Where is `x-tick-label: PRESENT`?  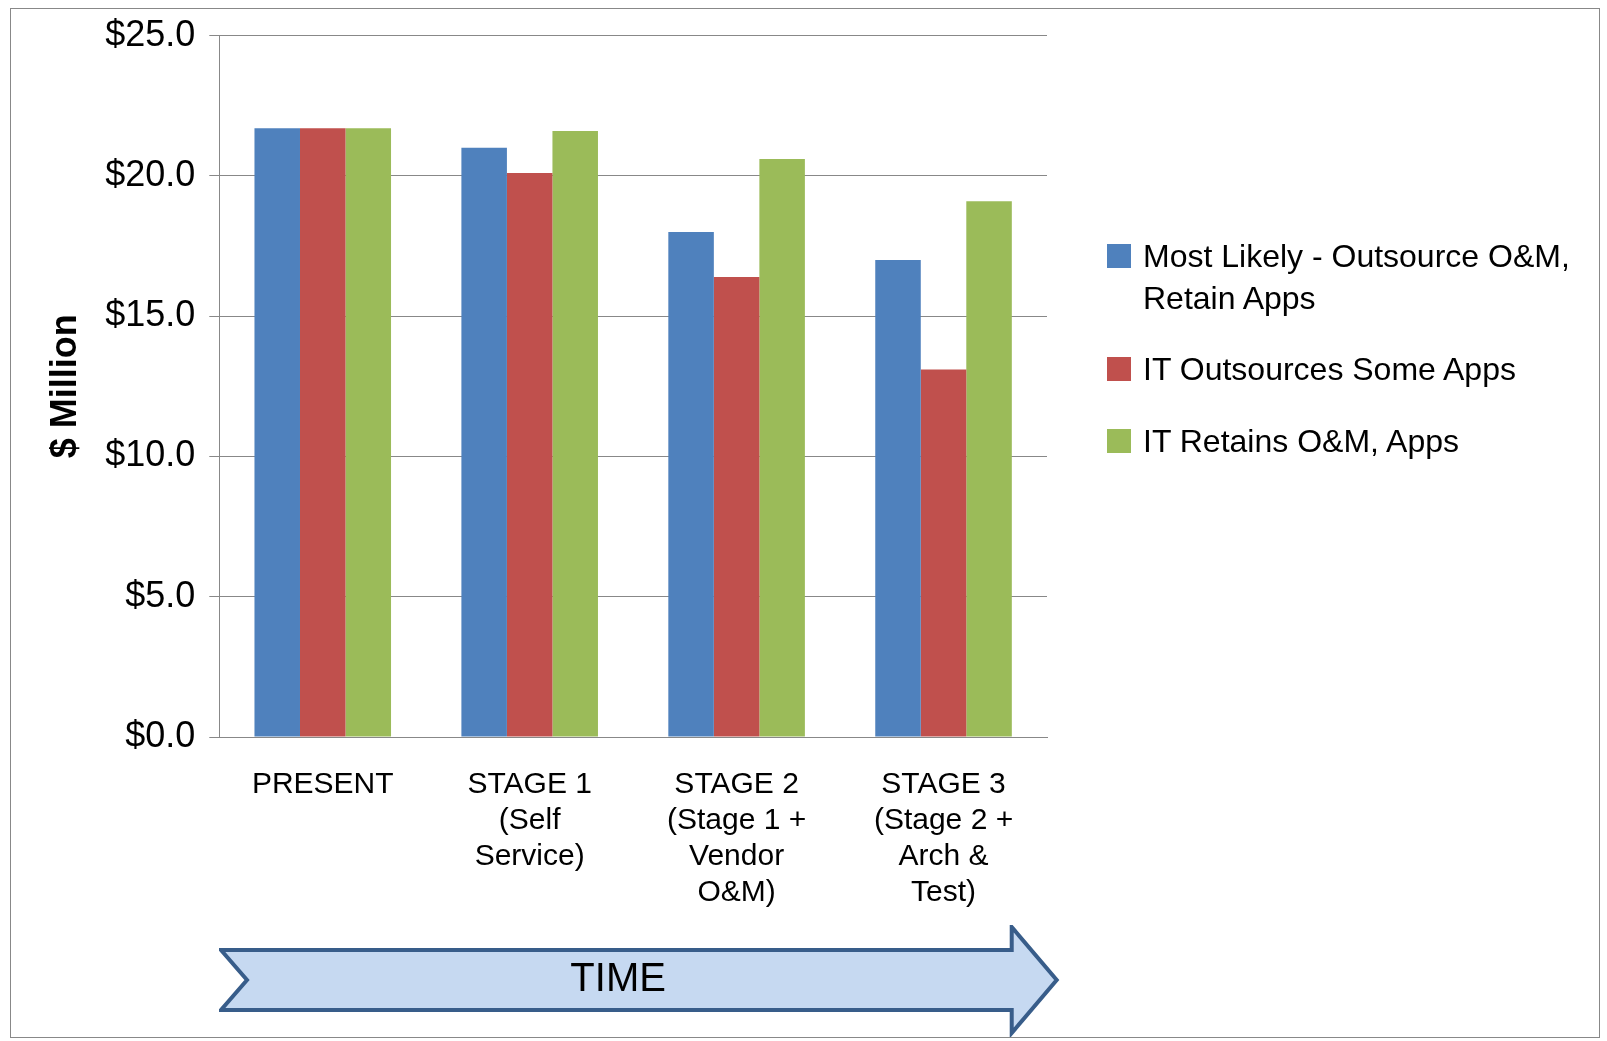 x-tick-label: PRESENT is located at coordinates (322, 783).